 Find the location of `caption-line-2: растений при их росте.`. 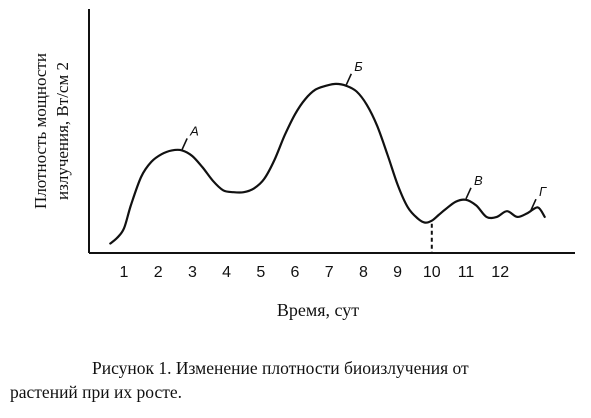

caption-line-2: растений при их росте. is located at coordinates (96, 392).